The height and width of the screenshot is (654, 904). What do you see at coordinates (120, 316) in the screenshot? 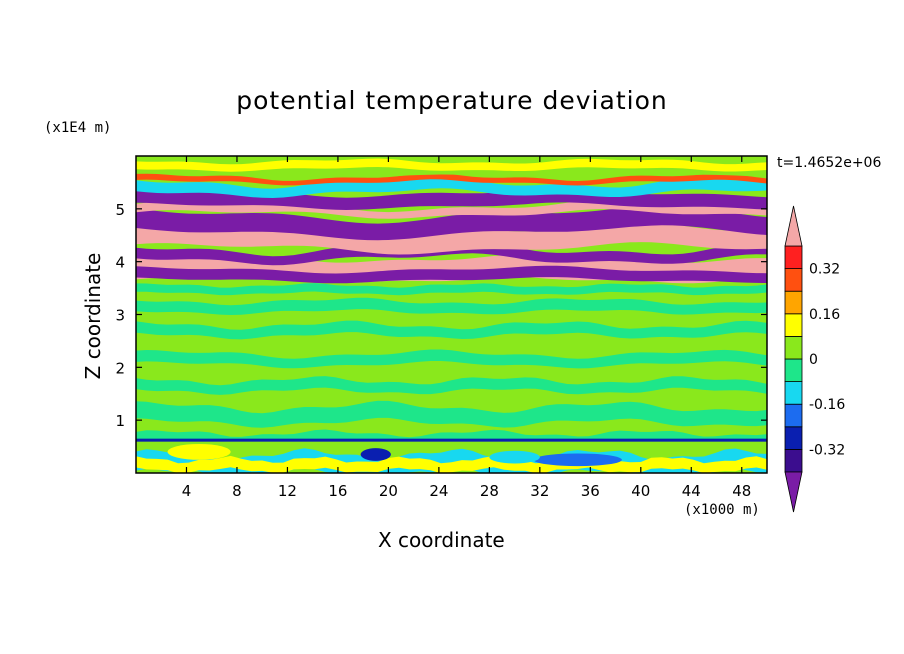
I see `z-tick-label: 3` at bounding box center [120, 316].